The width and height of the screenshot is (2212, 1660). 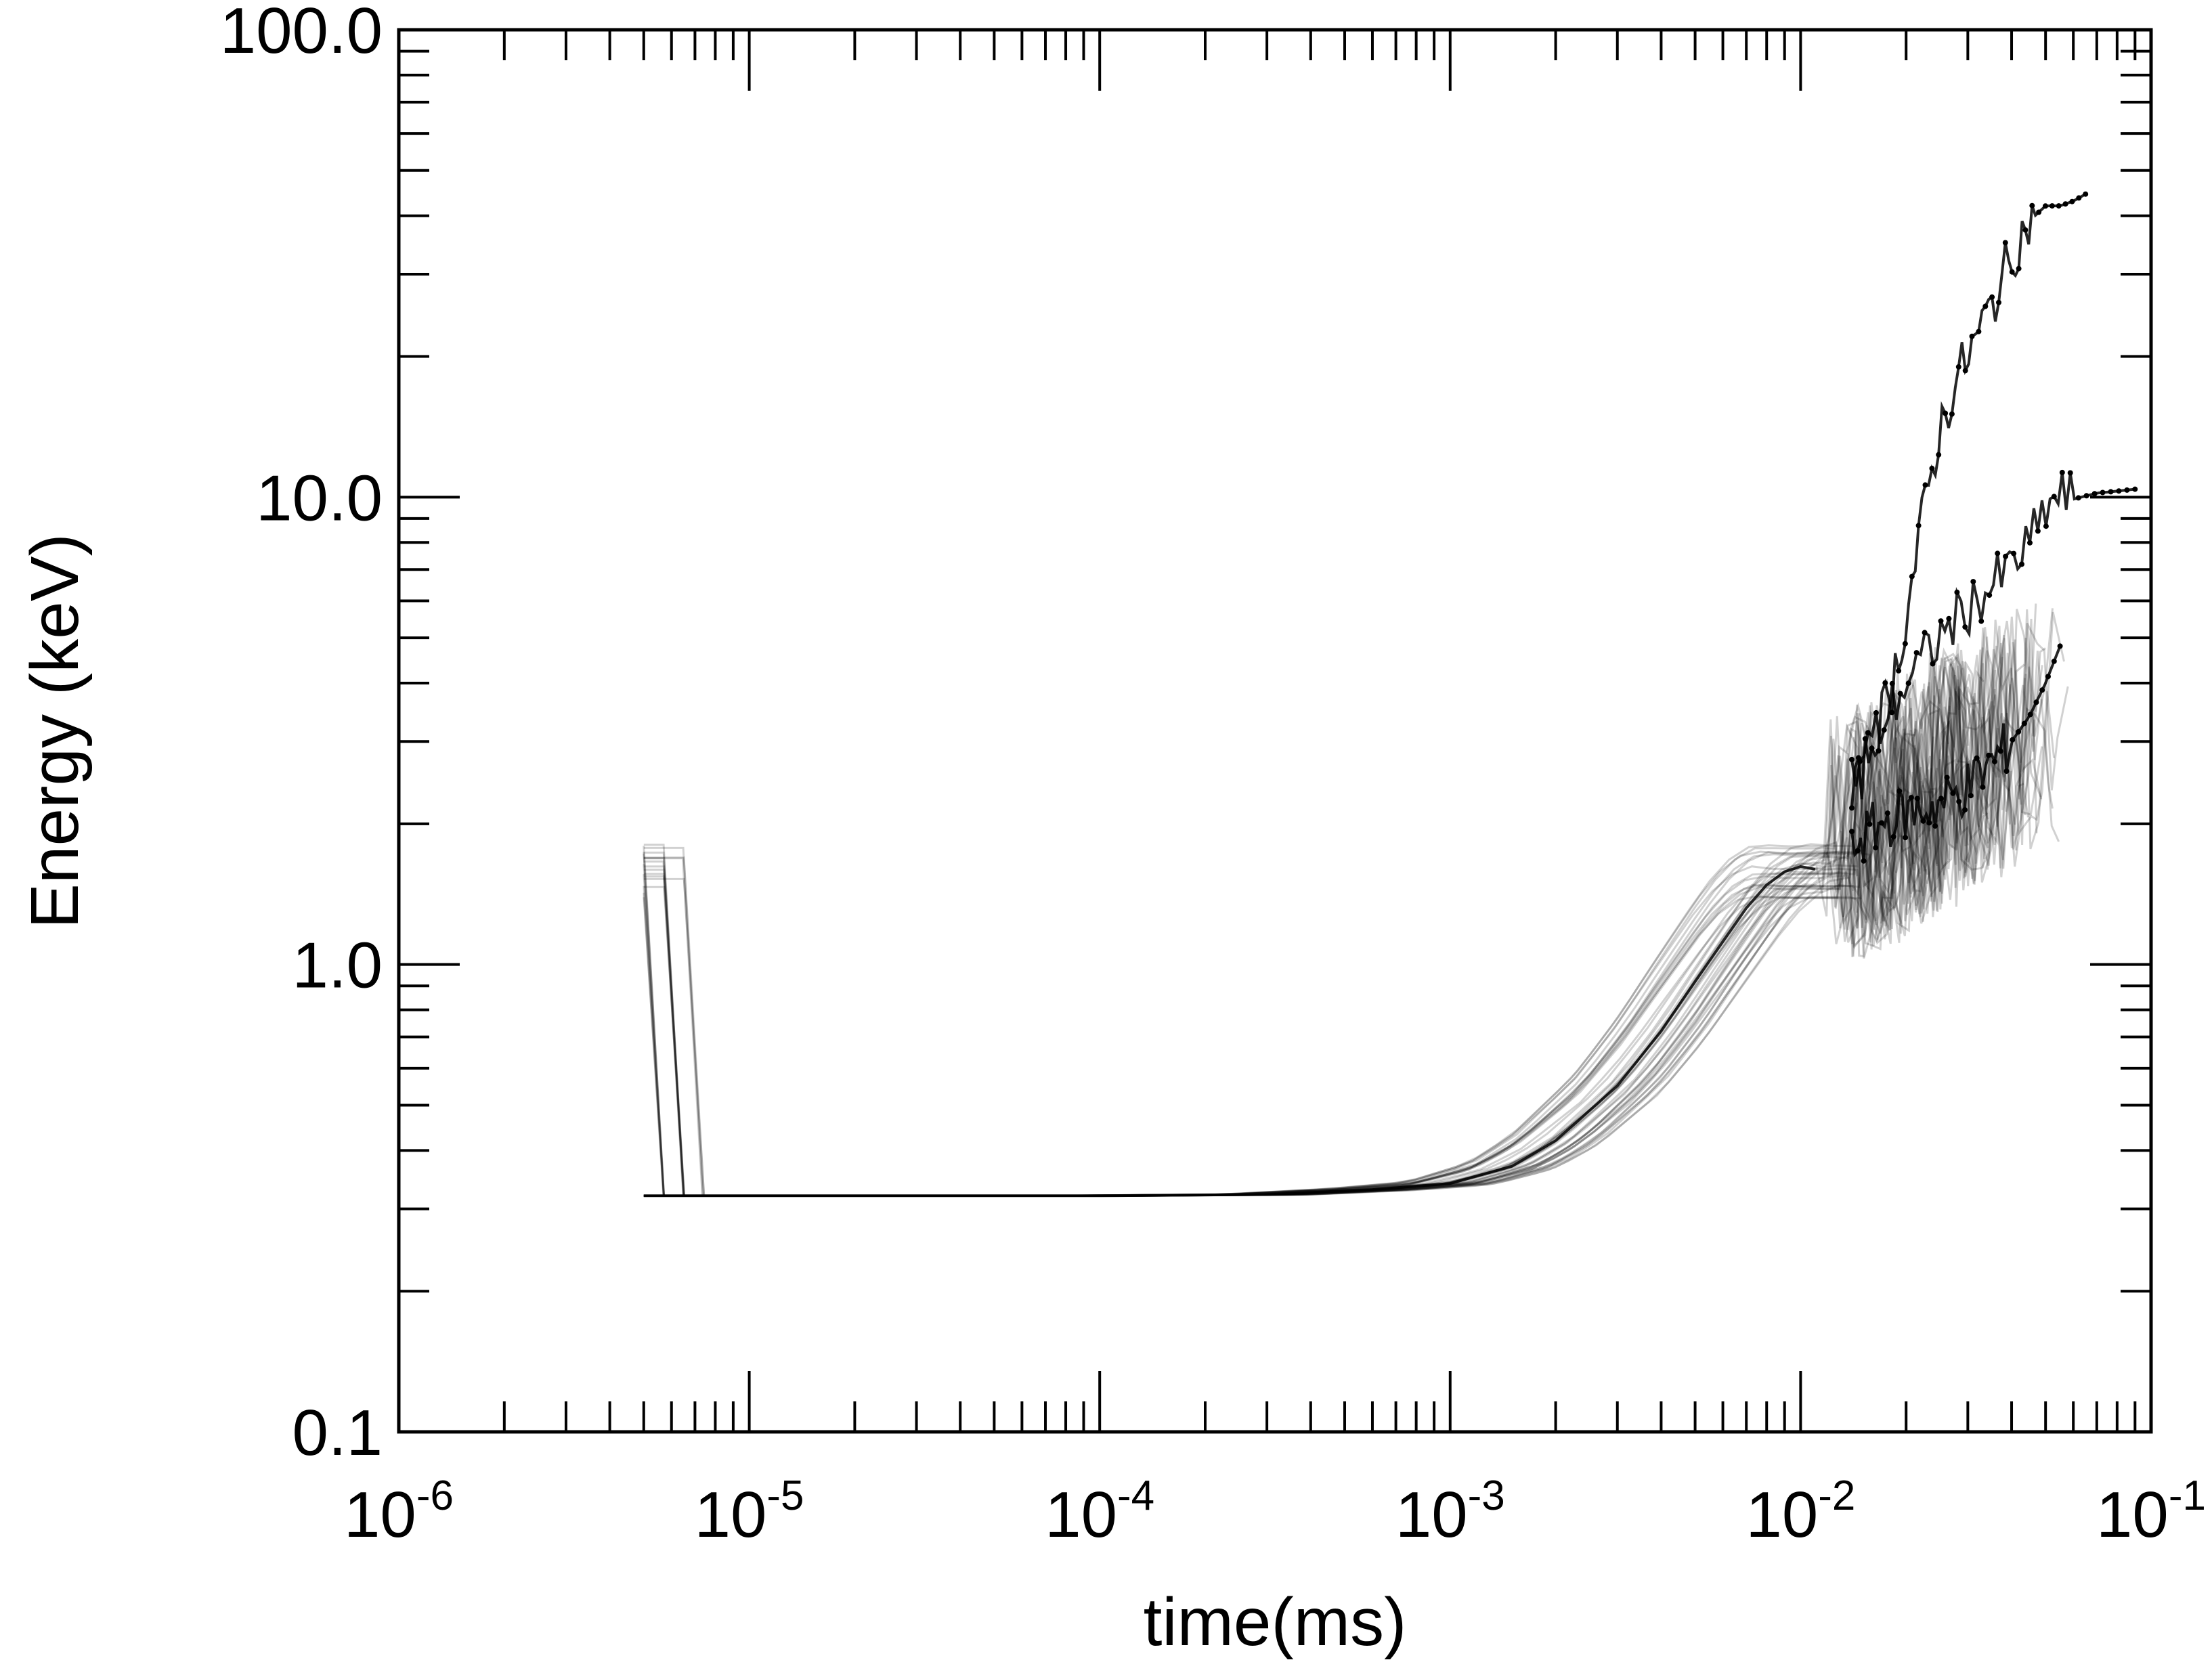 I want to click on x-tick-label: 10⁻², so click(x=1800, y=1511).